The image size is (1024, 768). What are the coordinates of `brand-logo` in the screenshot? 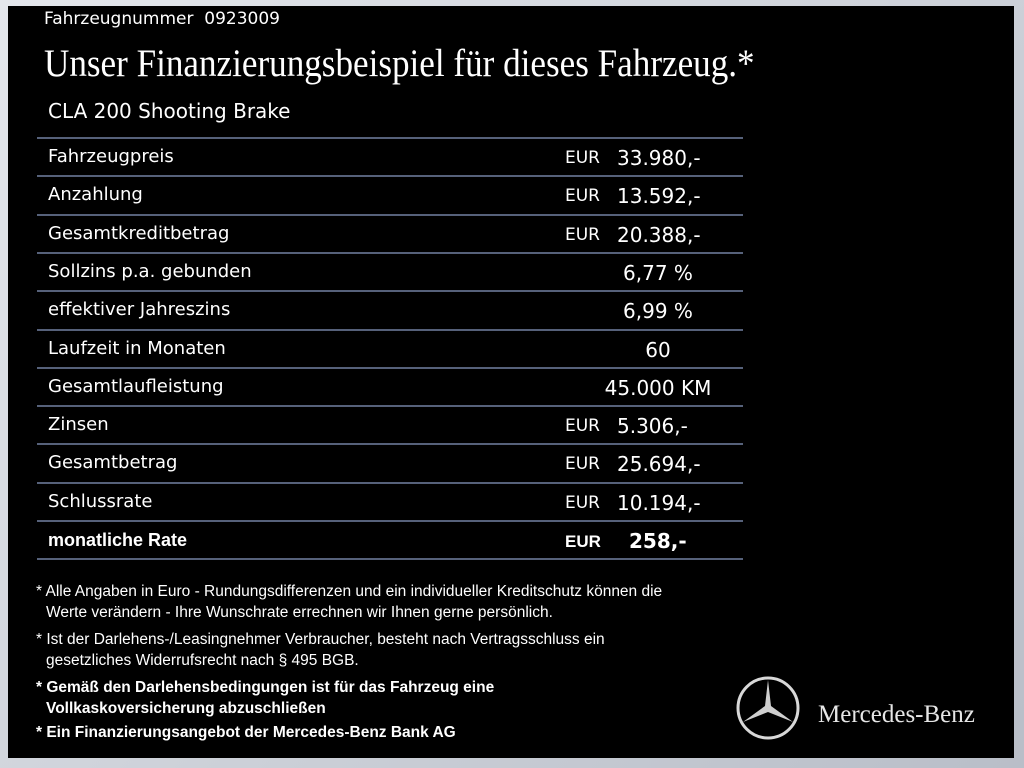 It's located at (768, 708).